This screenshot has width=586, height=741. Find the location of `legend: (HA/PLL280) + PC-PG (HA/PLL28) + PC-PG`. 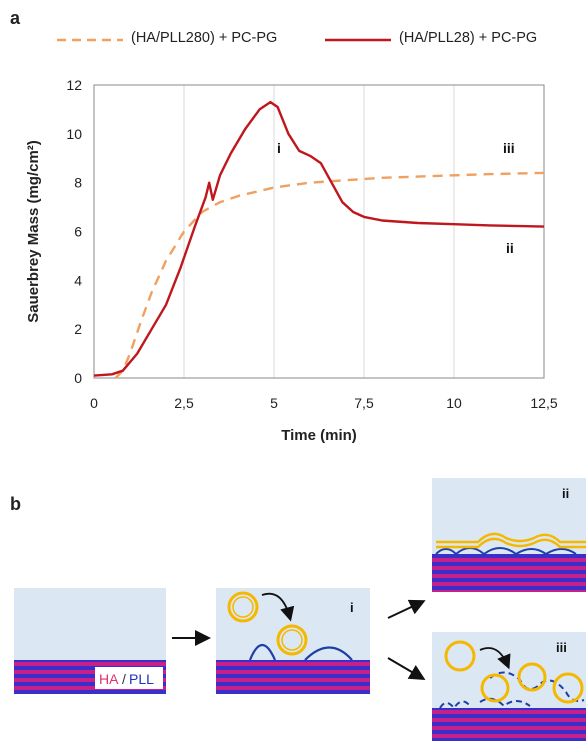

legend: (HA/PLL280) + PC-PG (HA/PLL28) + PC-PG is located at coordinates (320, 41).